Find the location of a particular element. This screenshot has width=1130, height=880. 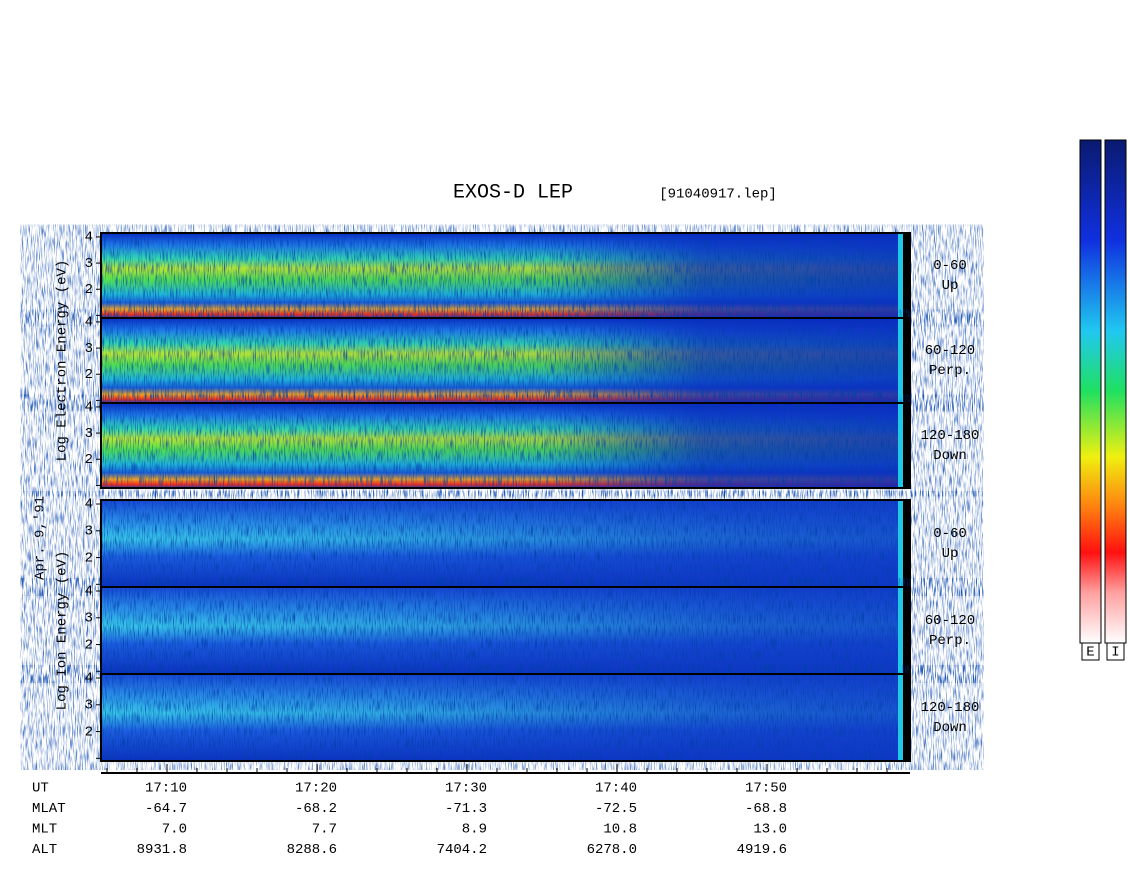

row-value: 7.0 is located at coordinates (174, 830).